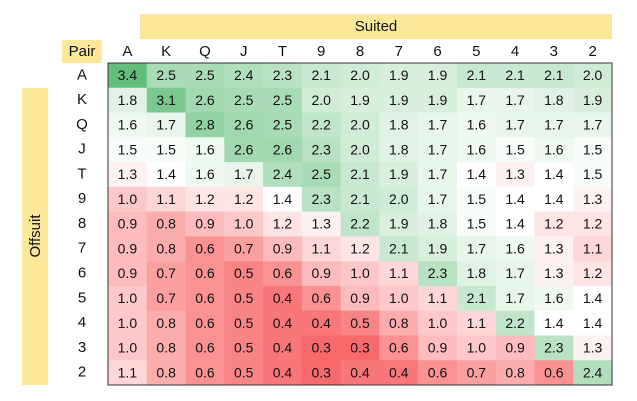  Describe the element at coordinates (477, 372) in the screenshot. I see `cell-value: 0.7` at that location.